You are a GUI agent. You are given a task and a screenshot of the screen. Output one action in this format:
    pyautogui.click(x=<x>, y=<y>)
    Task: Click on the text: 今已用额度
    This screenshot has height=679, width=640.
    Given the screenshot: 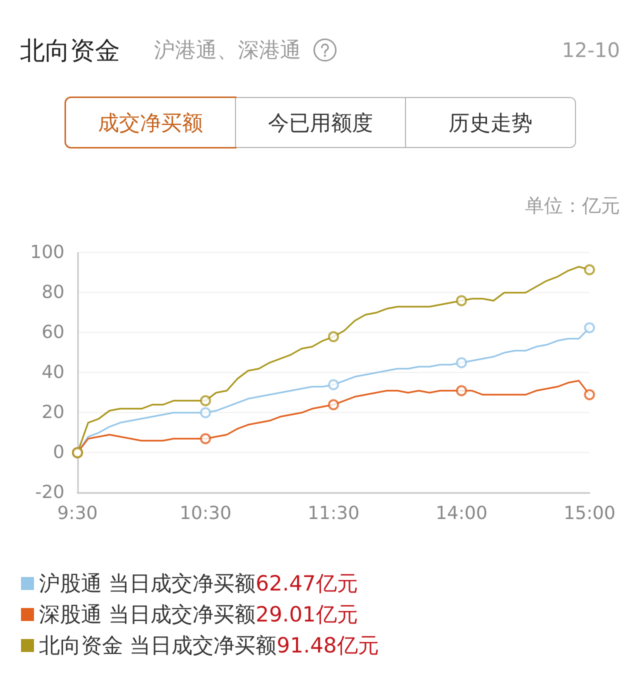 What is the action you would take?
    pyautogui.click(x=320, y=122)
    